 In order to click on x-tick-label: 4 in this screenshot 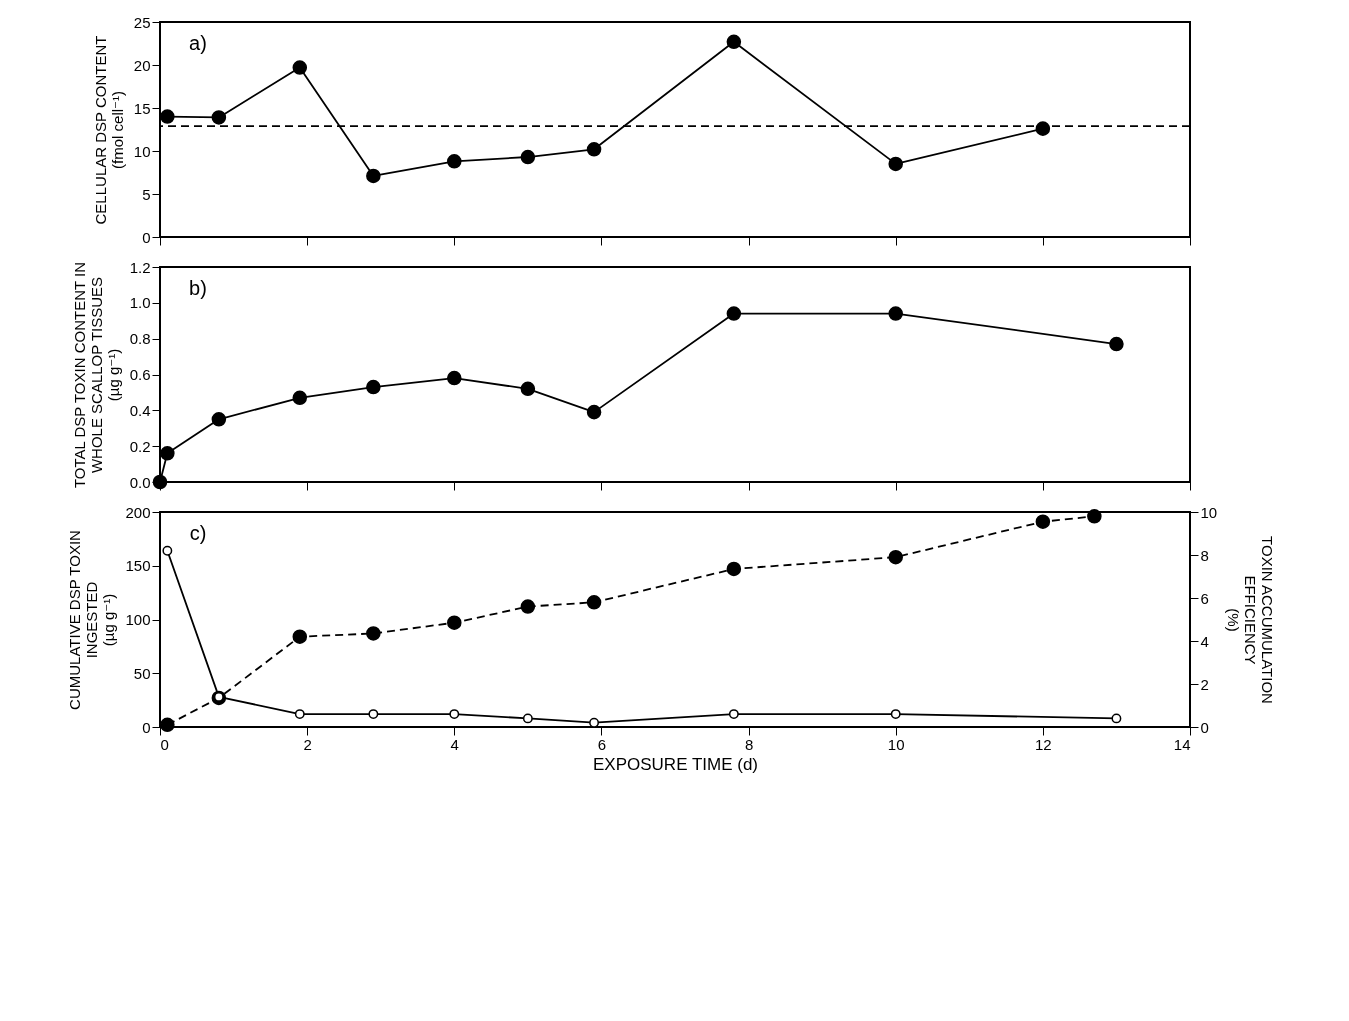, I will do `click(454, 744)`.